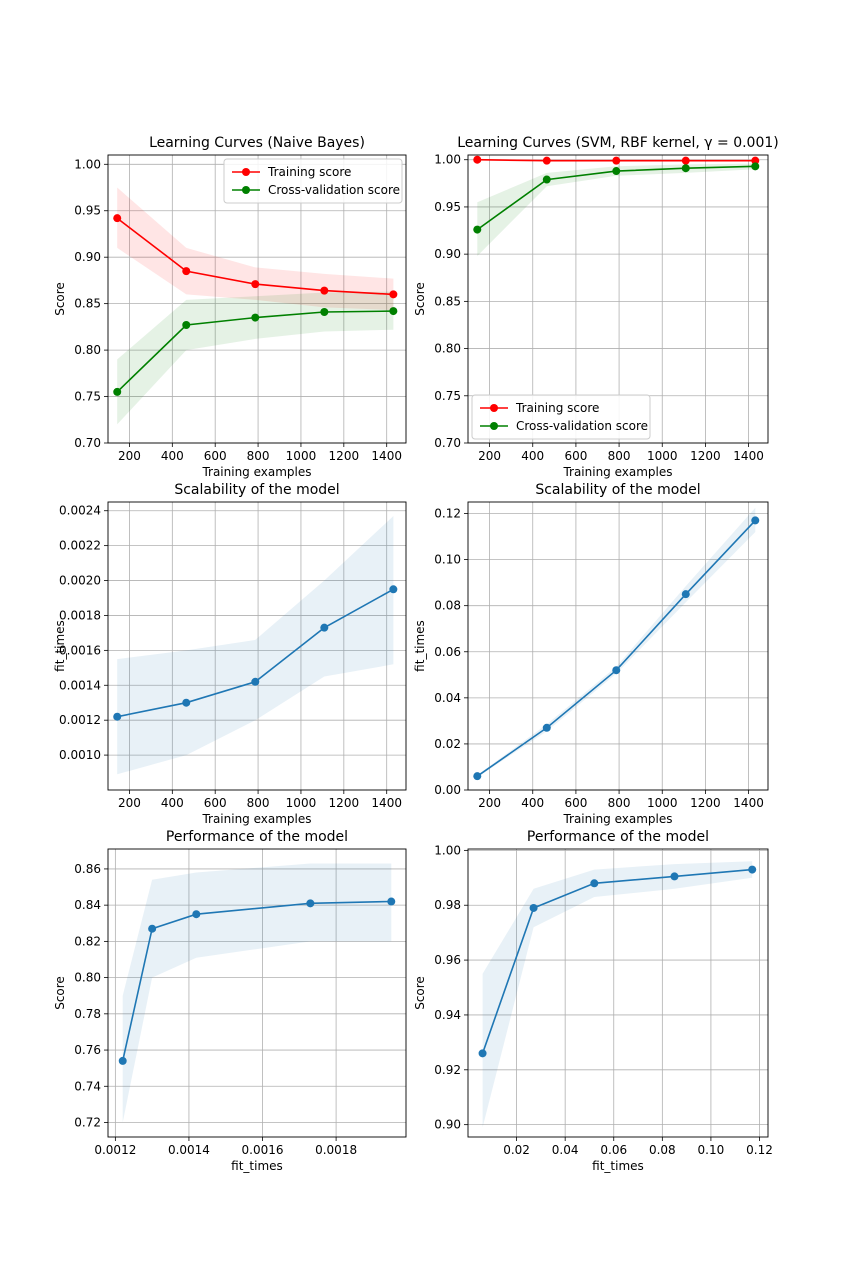 Image resolution: width=853 pixels, height=1280 pixels. What do you see at coordinates (748, 456) in the screenshot?
I see `x-tick-label: 1400` at bounding box center [748, 456].